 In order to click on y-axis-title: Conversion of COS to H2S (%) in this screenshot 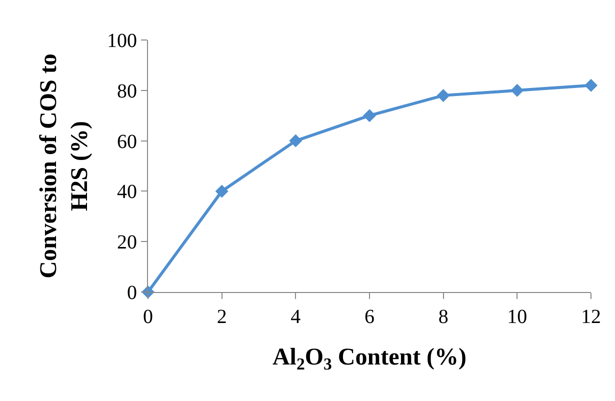, I will do `click(65, 166)`.